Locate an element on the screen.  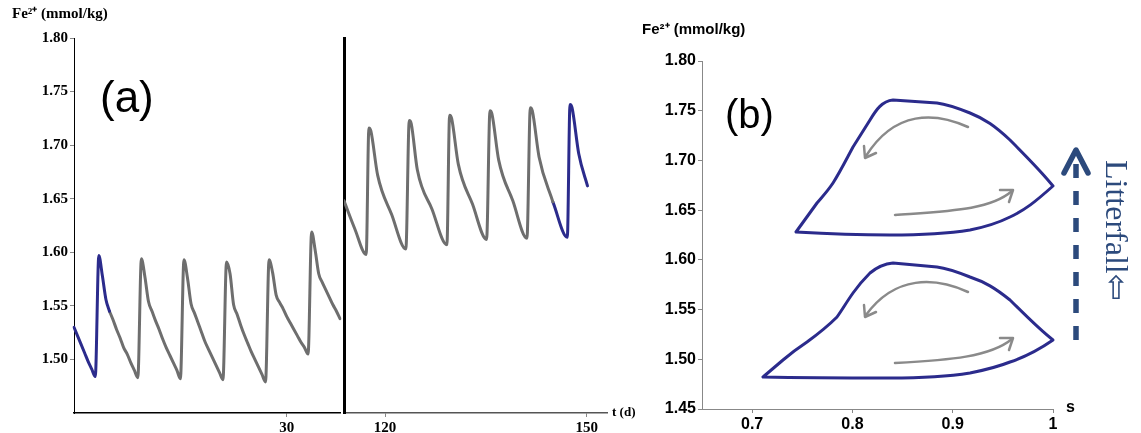
annotation: (b) is located at coordinates (749, 114).